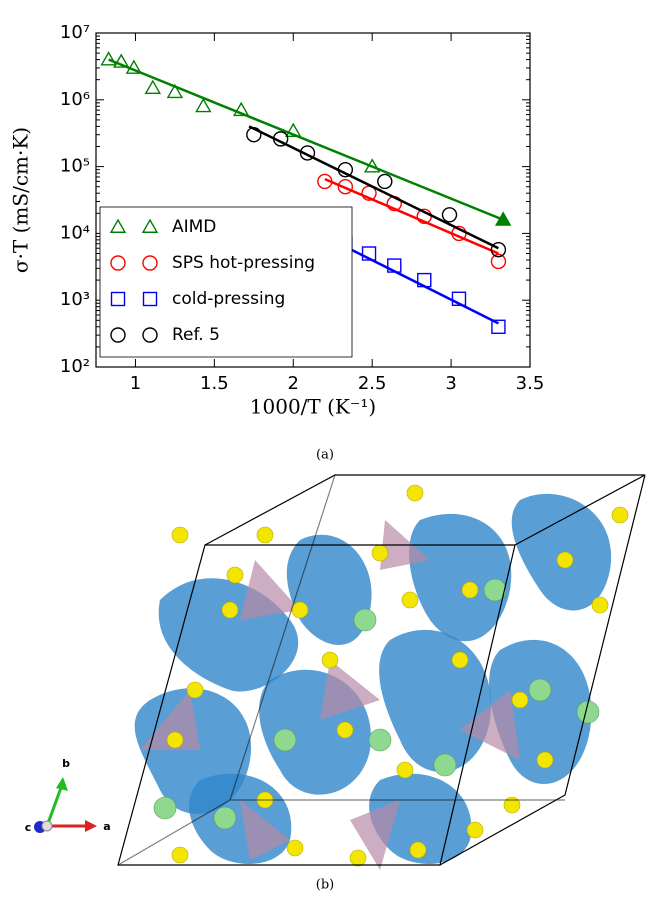 The width and height of the screenshot is (651, 898). What do you see at coordinates (196, 335) in the screenshot?
I see `legend-label: Ref. 5` at bounding box center [196, 335].